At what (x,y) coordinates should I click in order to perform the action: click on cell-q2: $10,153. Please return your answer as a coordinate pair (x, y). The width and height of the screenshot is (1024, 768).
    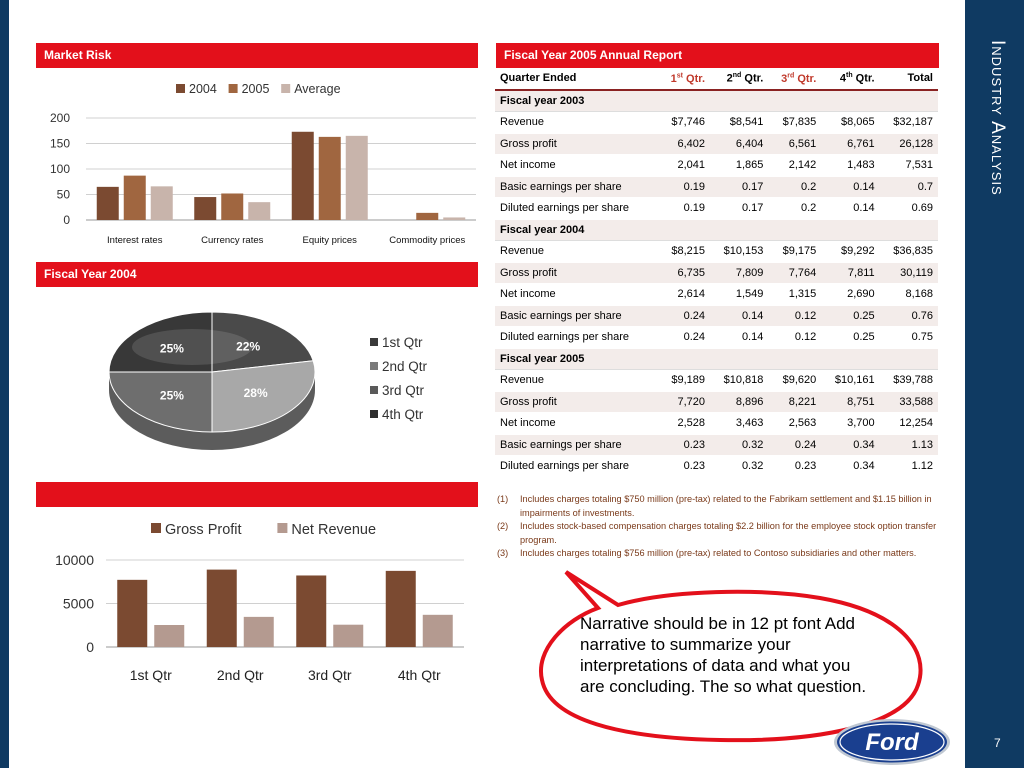
    Looking at the image, I should click on (739, 251).